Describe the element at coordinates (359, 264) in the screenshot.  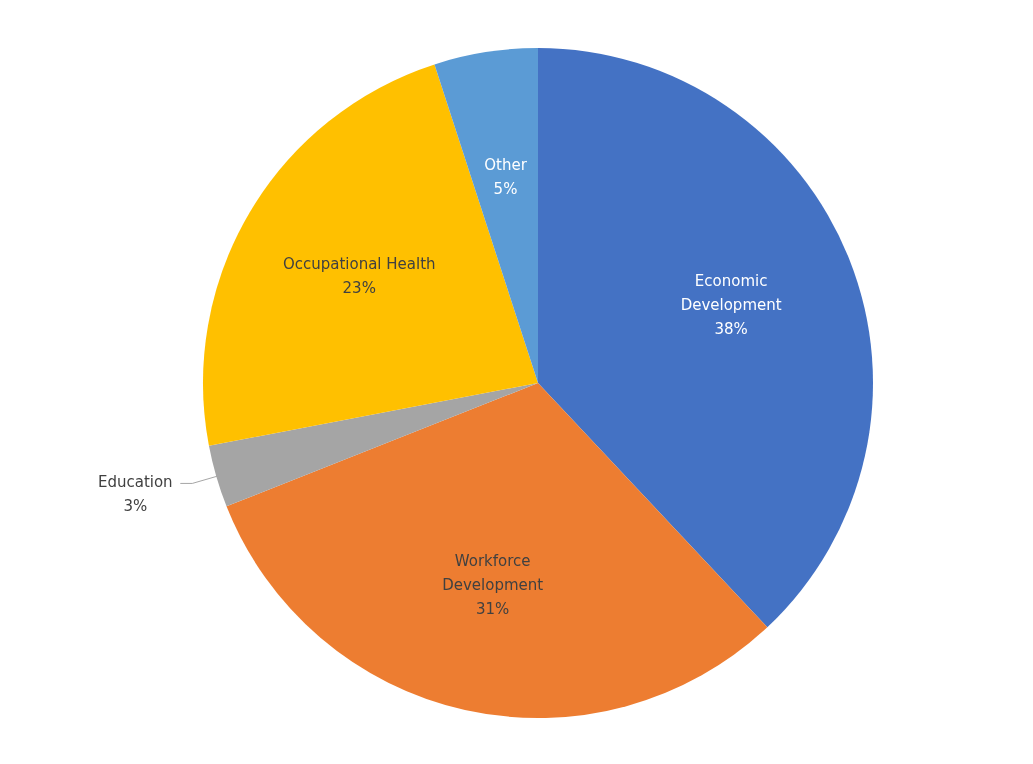
I see `slice-label: Occupational Health` at that location.